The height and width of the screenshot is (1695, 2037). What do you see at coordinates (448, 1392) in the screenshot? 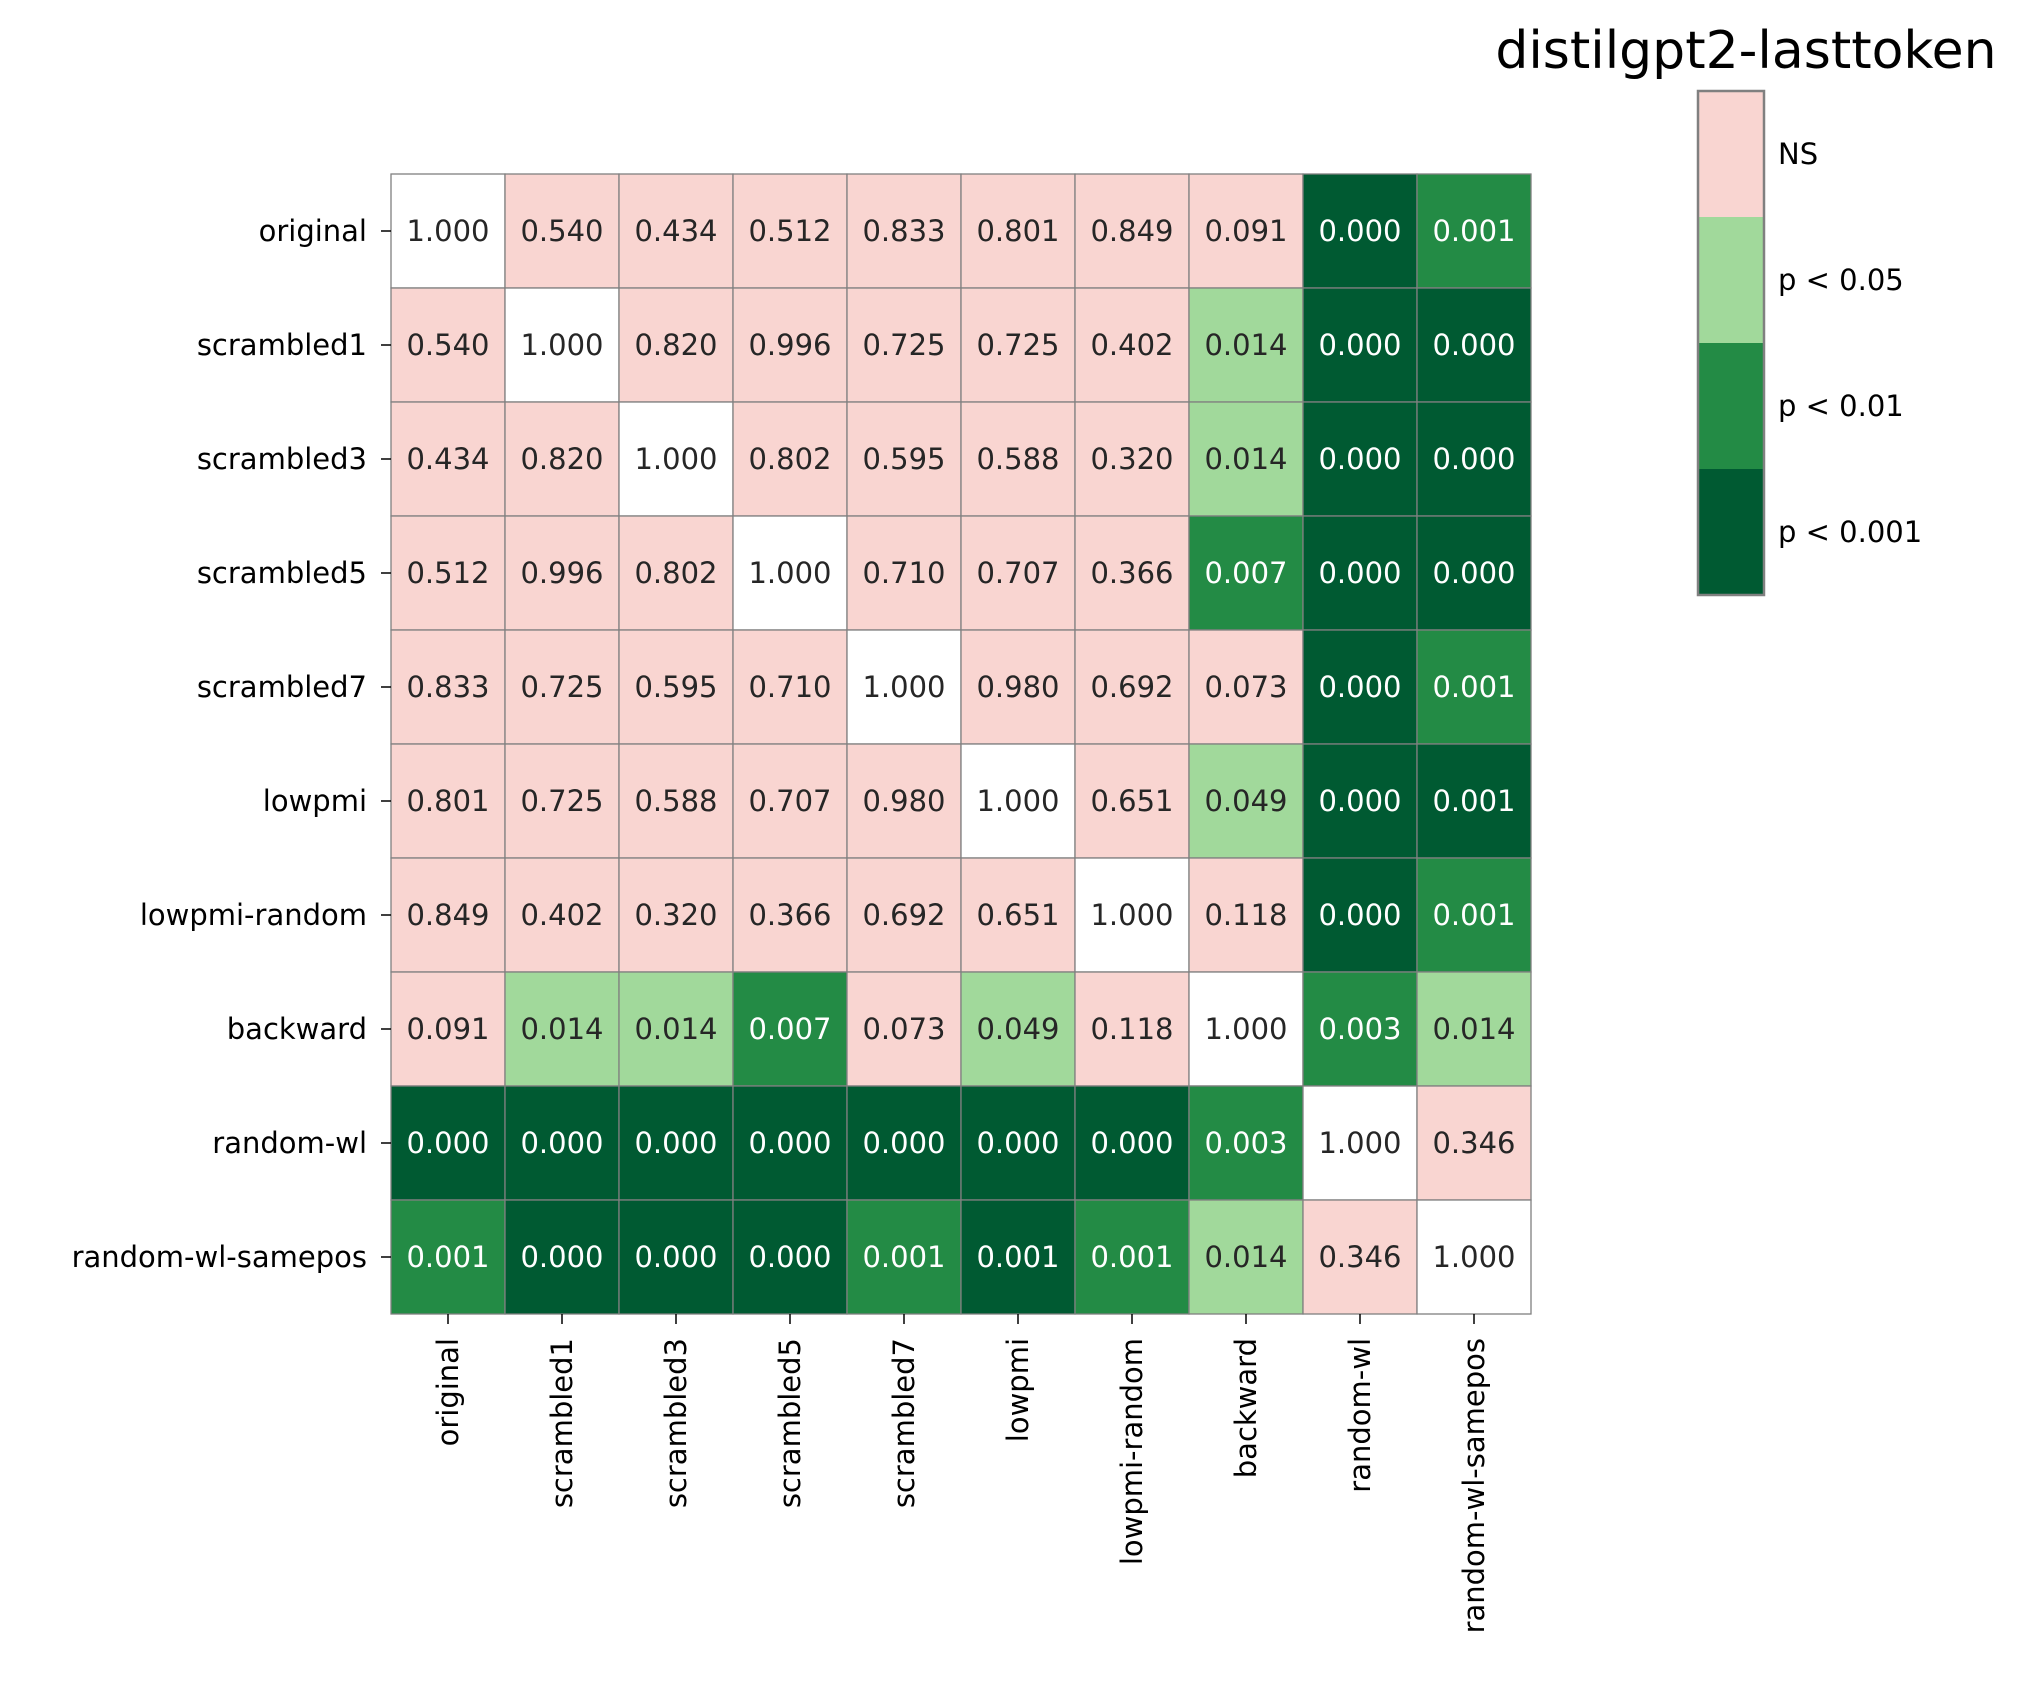
I see `column-label: original` at bounding box center [448, 1392].